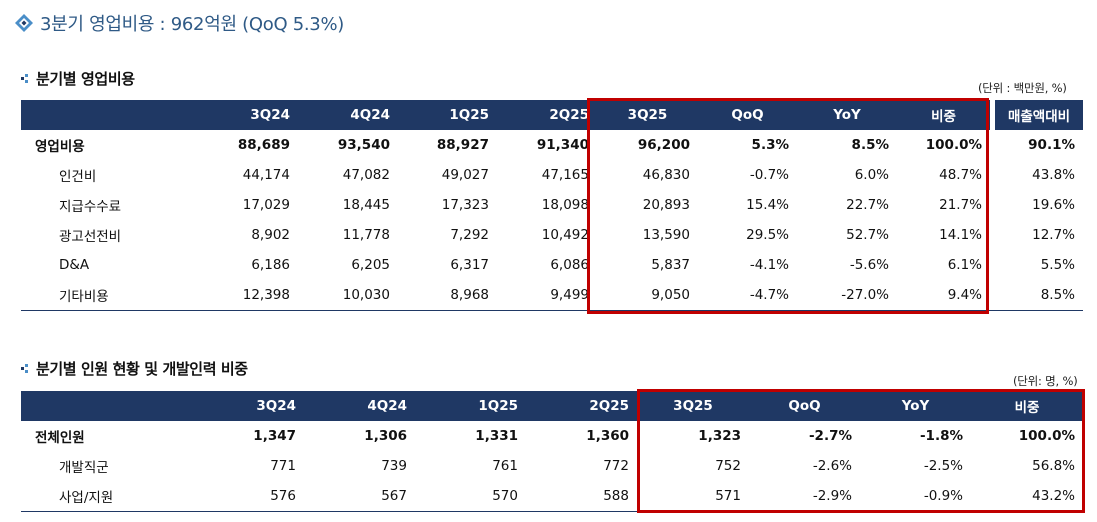 This screenshot has width=1097, height=522. Describe the element at coordinates (270, 235) in the screenshot. I see `cell: 8,902` at that location.